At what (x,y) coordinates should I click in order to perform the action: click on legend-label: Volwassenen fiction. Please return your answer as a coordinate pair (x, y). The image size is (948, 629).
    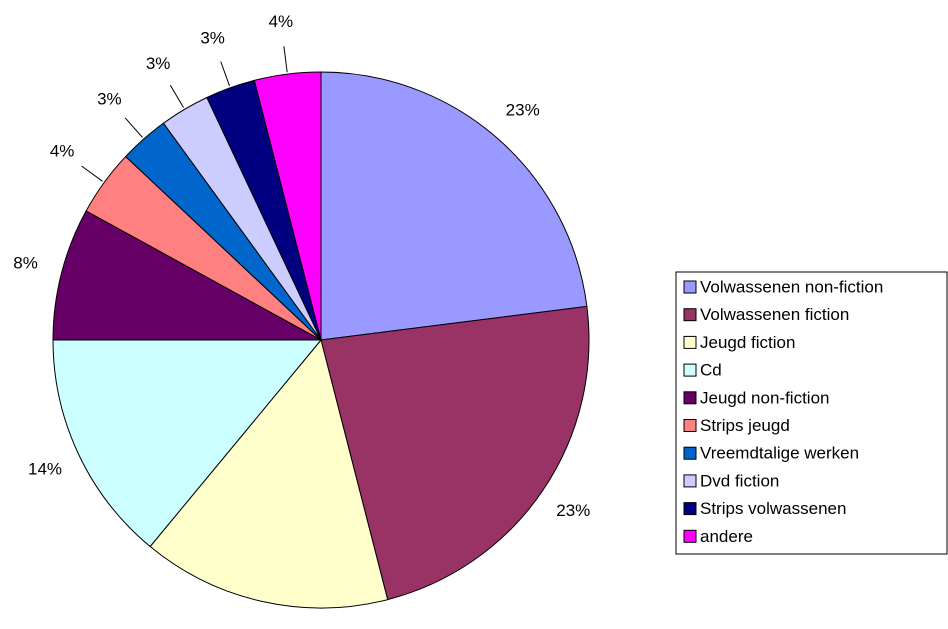
    Looking at the image, I should click on (774, 314).